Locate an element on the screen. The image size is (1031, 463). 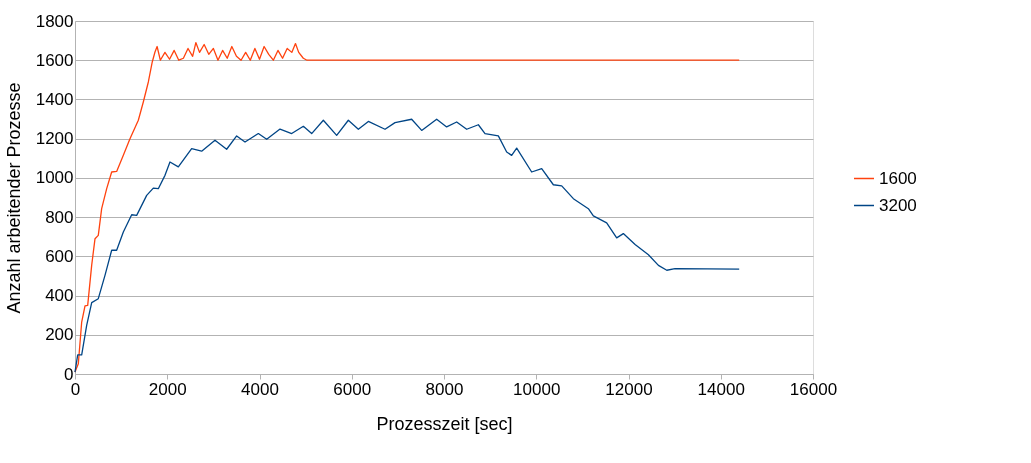
y-tick-label: 0 is located at coordinates (69, 374).